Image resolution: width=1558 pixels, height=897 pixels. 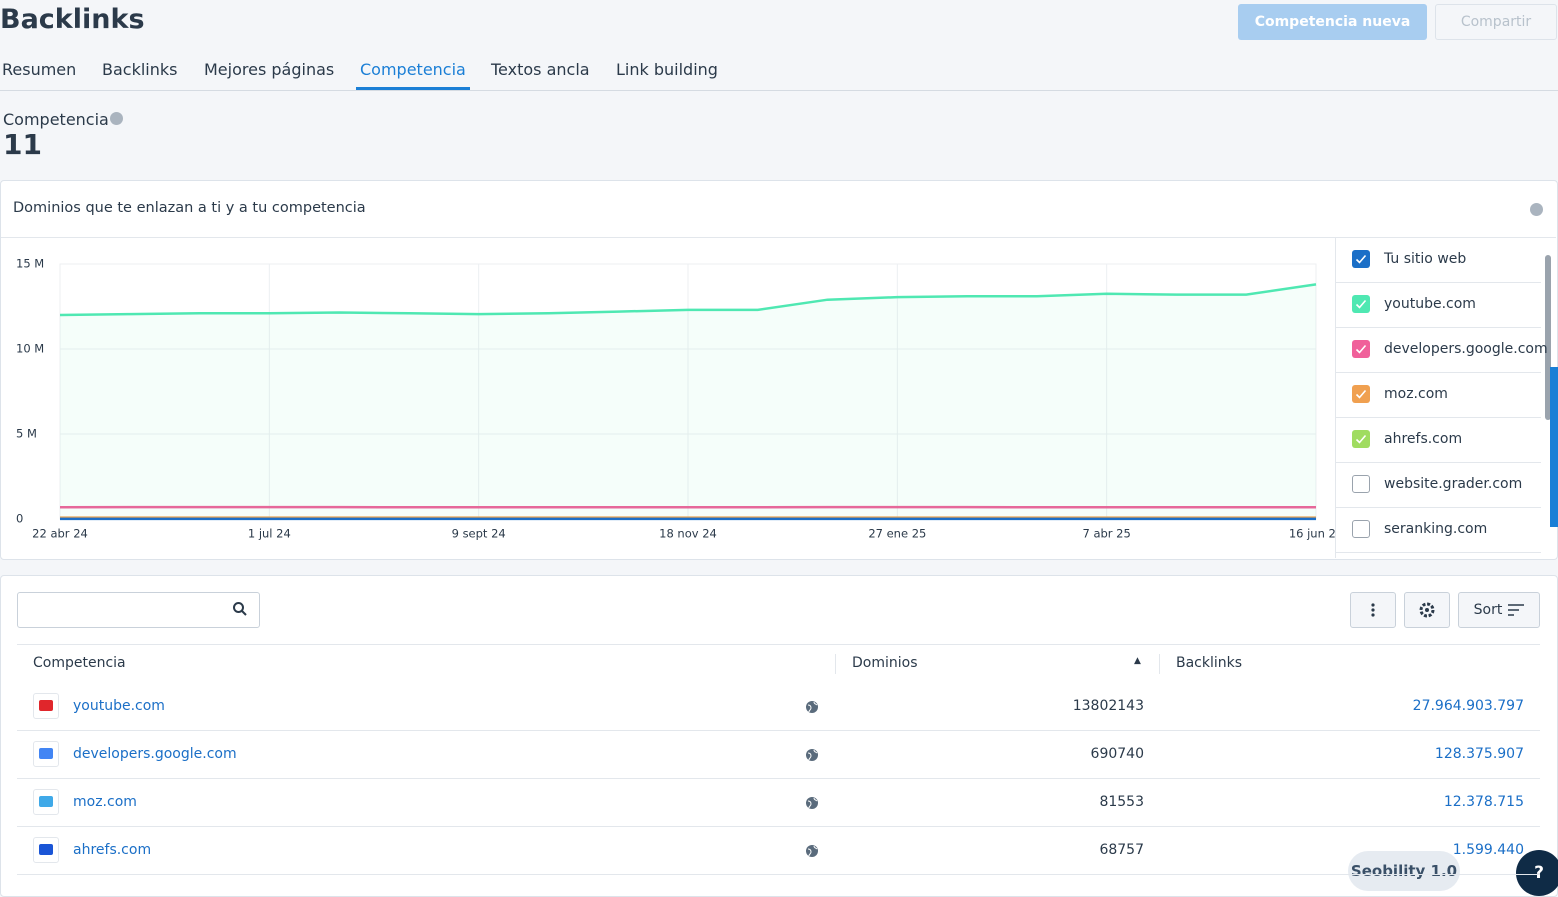 What do you see at coordinates (30, 264) in the screenshot?
I see `y-tick-label: 15 M` at bounding box center [30, 264].